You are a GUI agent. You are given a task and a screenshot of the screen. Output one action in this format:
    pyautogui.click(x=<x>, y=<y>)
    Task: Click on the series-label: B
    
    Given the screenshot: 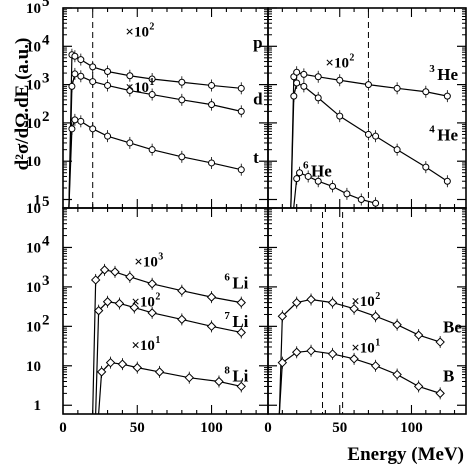 What is the action you would take?
    pyautogui.click(x=448, y=375)
    